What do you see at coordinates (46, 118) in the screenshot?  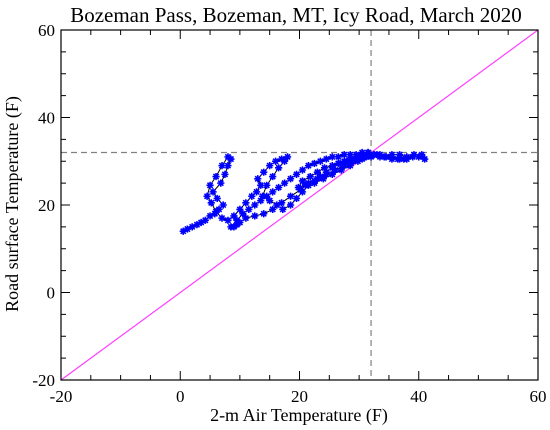 I see `y-tick-label: 40` at bounding box center [46, 118].